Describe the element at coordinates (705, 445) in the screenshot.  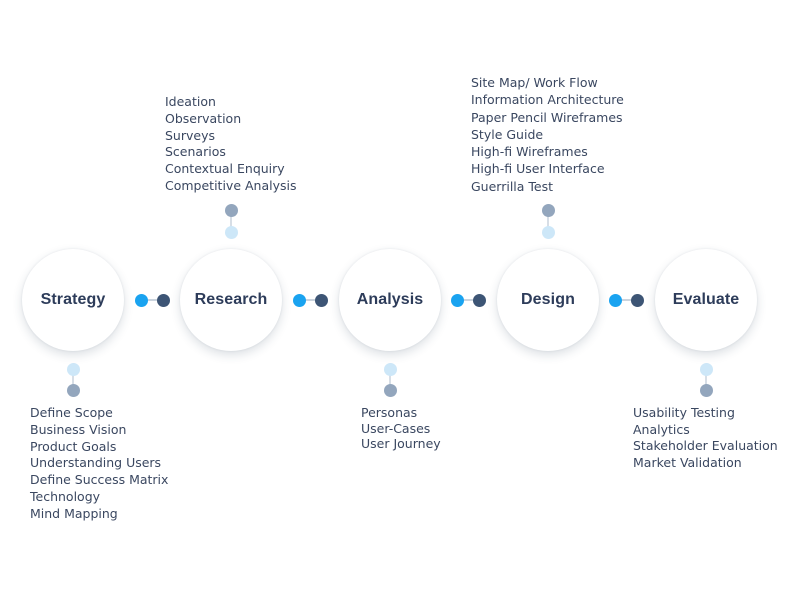
I see `evaluate-task-item: Stakeholder Evaluation` at that location.